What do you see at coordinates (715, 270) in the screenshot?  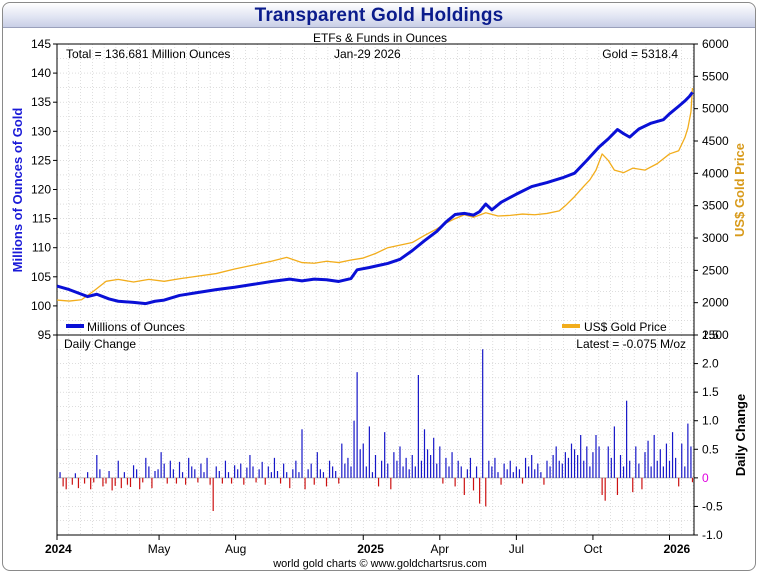 I see `y2-tick-label: 2500` at bounding box center [715, 270].